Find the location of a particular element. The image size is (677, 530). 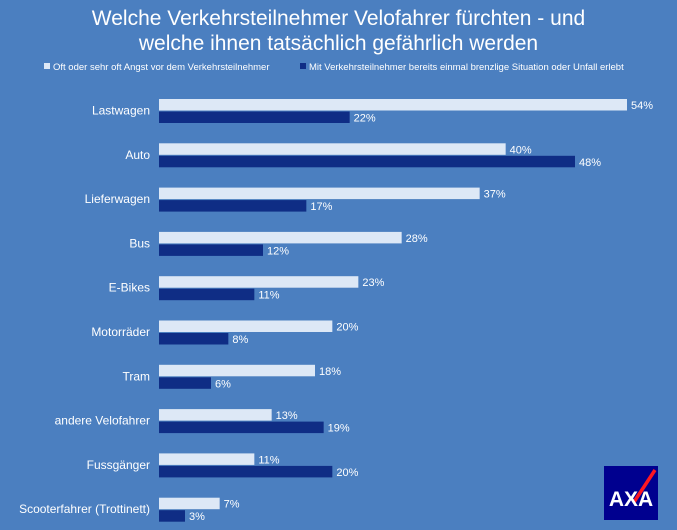

category-label: andere Velofahrer is located at coordinates (102, 421).